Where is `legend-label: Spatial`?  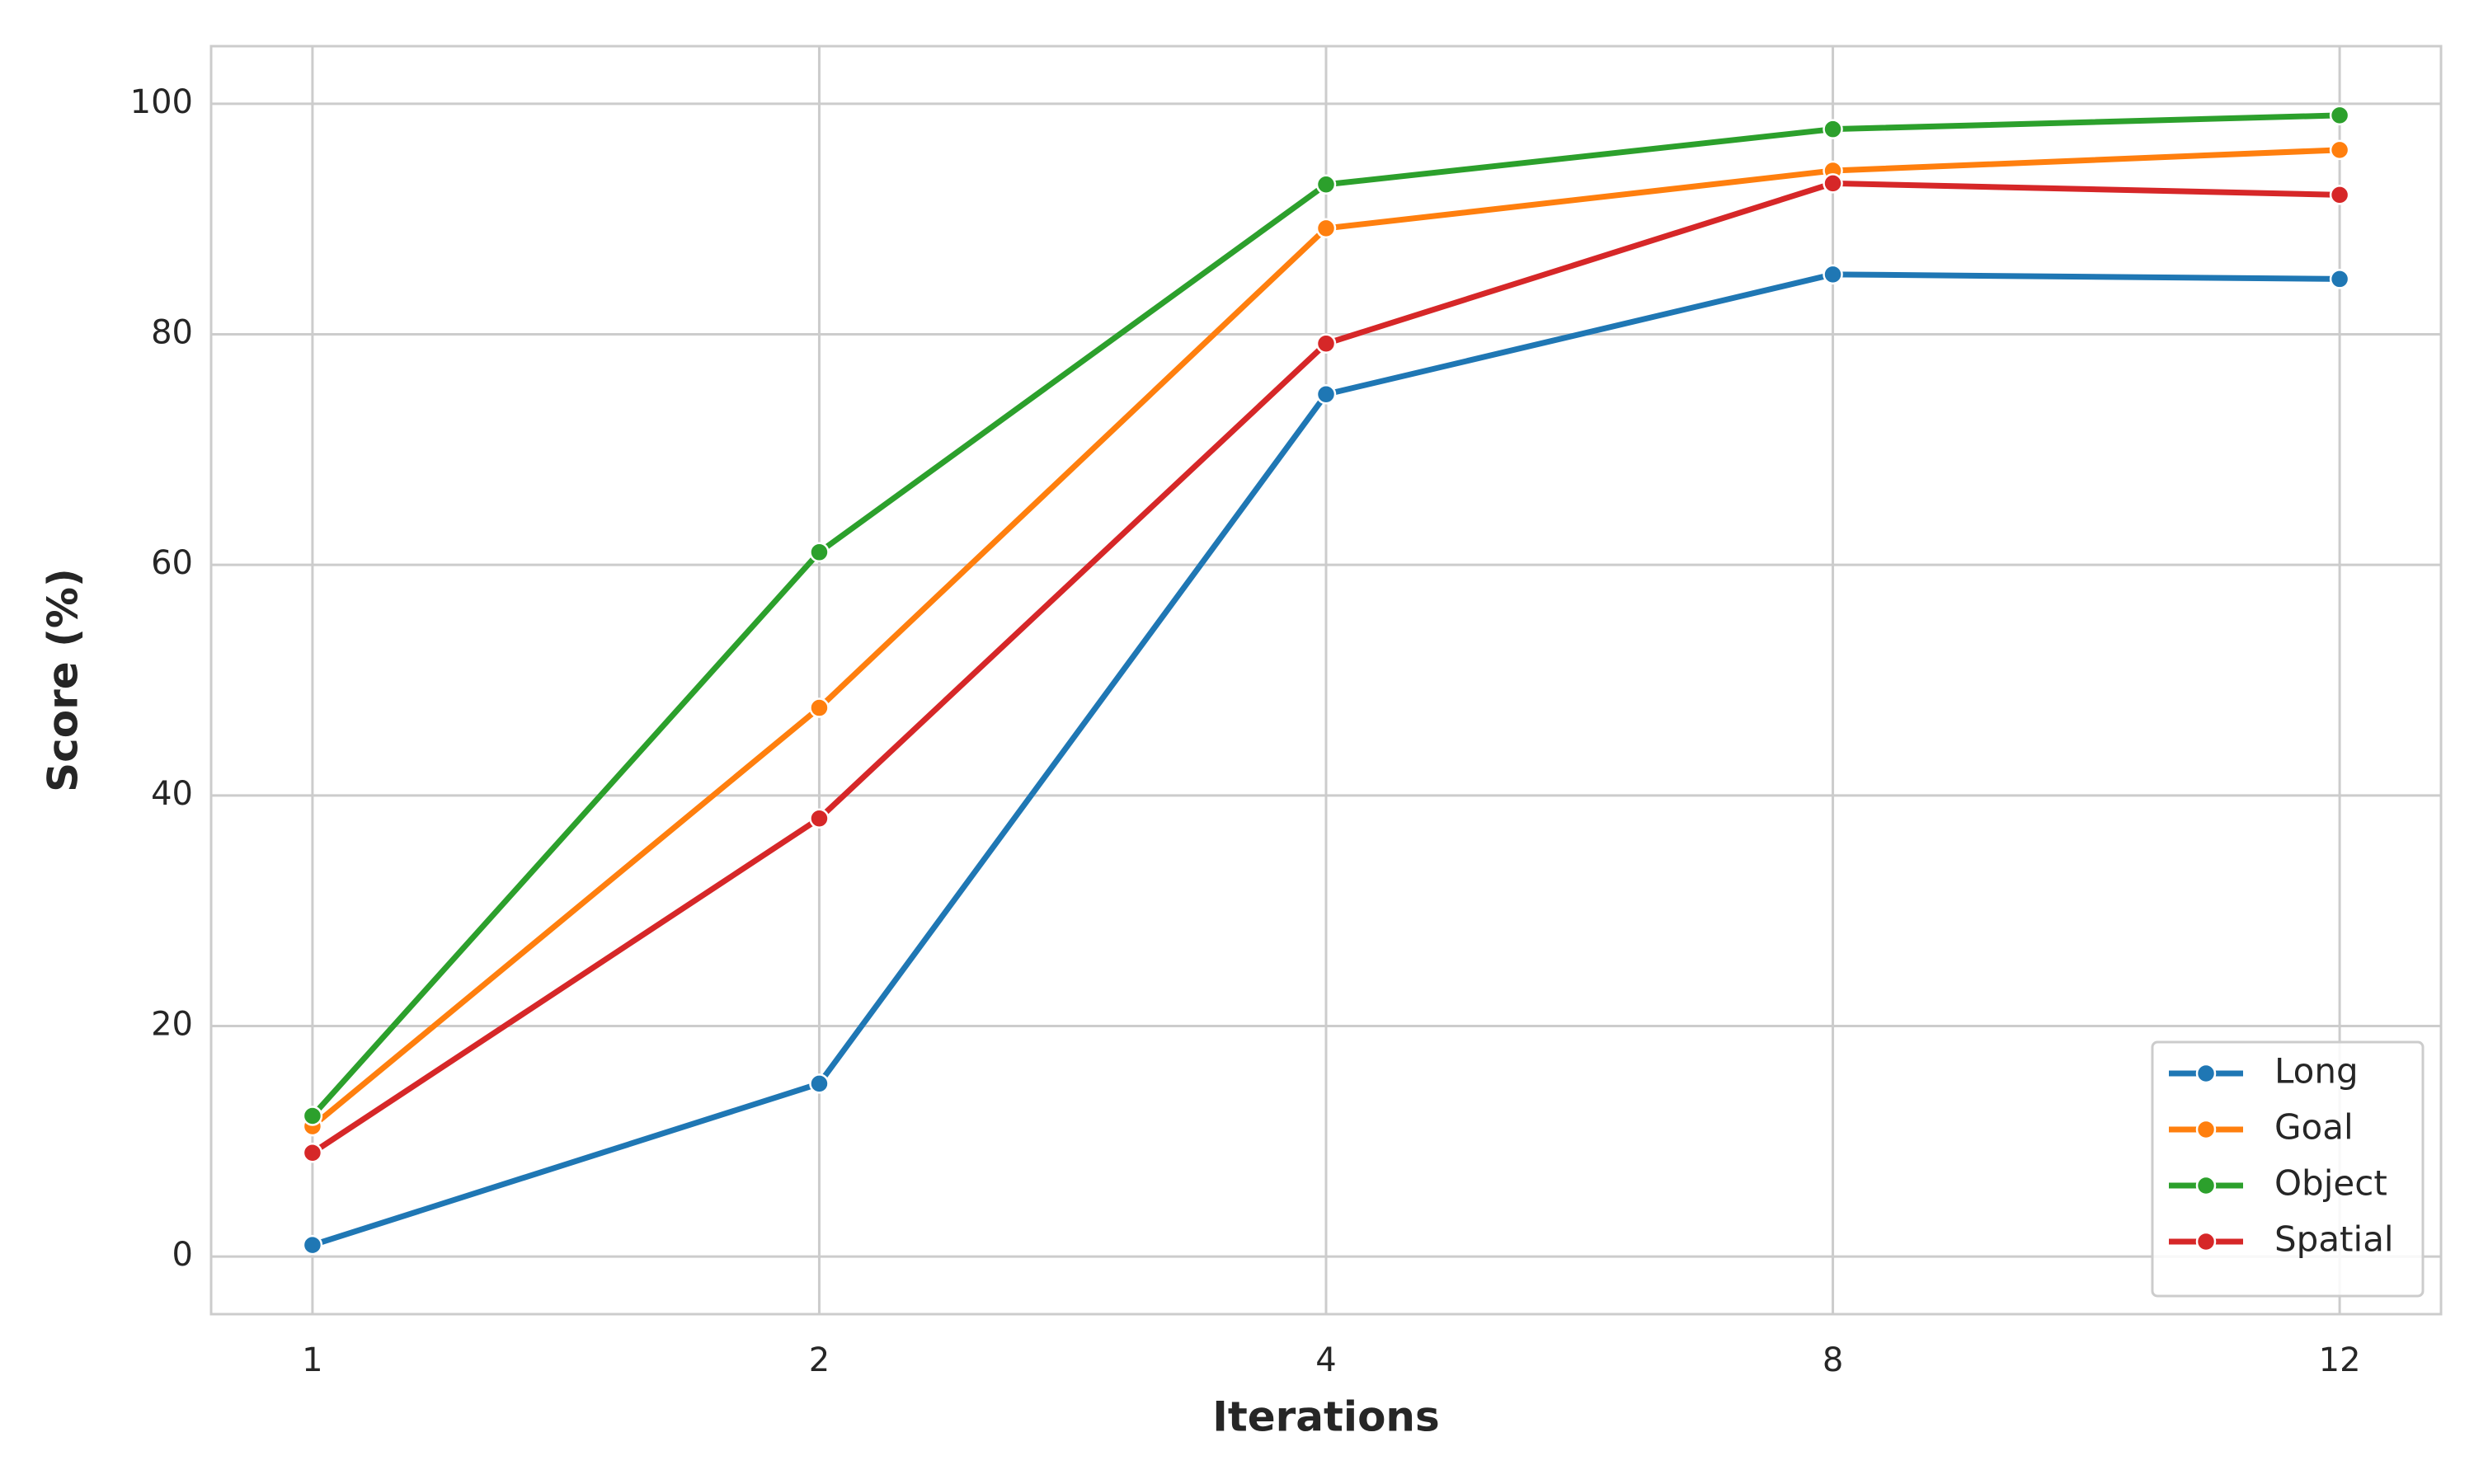
legend-label: Spatial is located at coordinates (2334, 1239).